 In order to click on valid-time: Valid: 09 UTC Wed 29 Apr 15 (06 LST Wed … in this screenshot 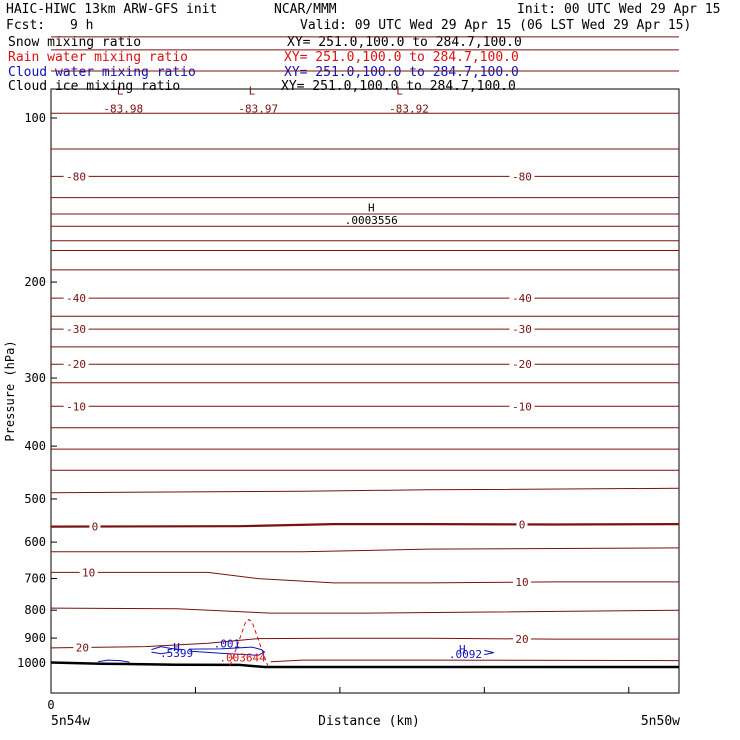, I will do `click(496, 25)`.